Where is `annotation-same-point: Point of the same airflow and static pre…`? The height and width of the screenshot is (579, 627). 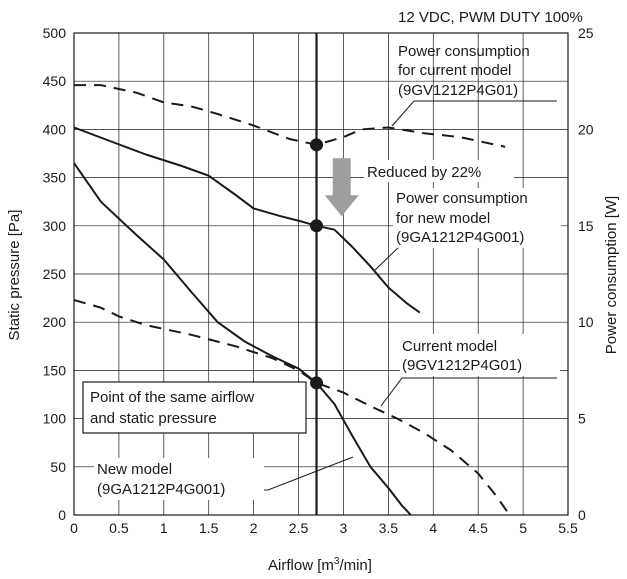
annotation-same-point: Point of the same airflow and static pre… is located at coordinates (172, 408).